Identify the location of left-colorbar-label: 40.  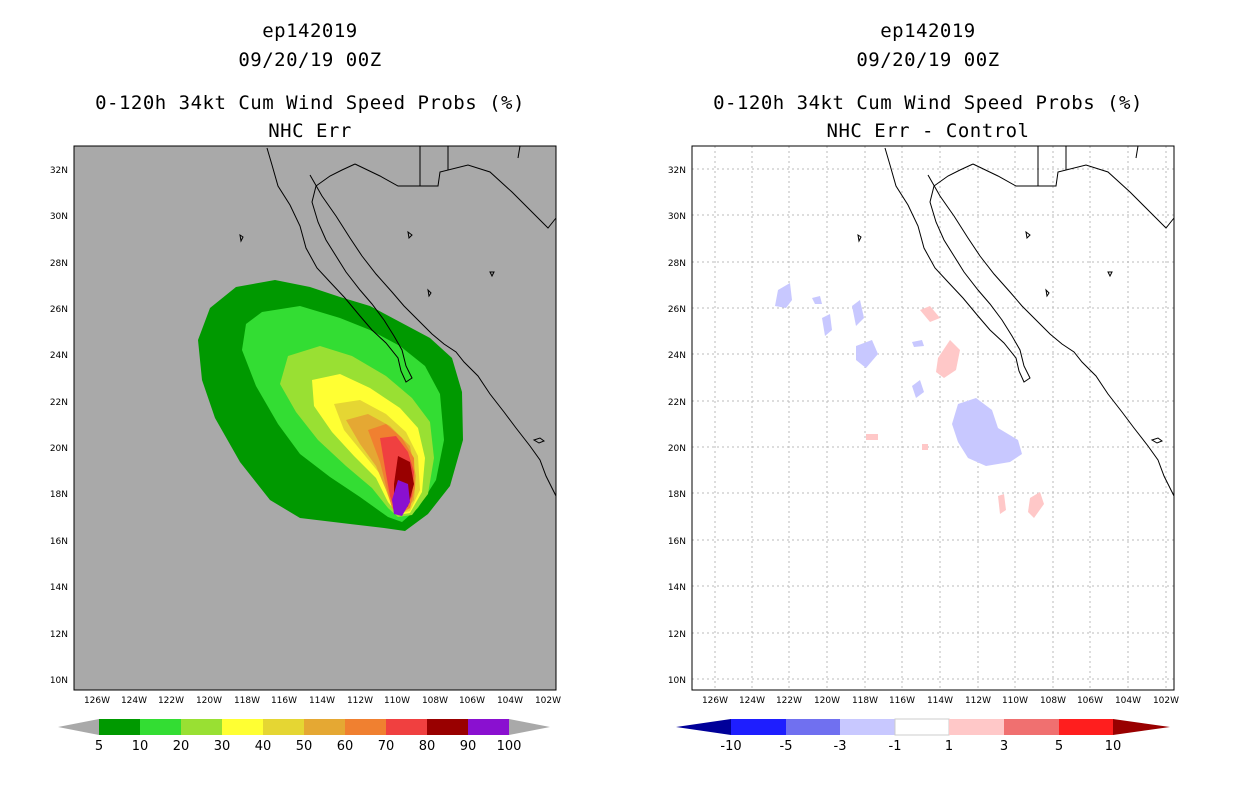
(263, 746).